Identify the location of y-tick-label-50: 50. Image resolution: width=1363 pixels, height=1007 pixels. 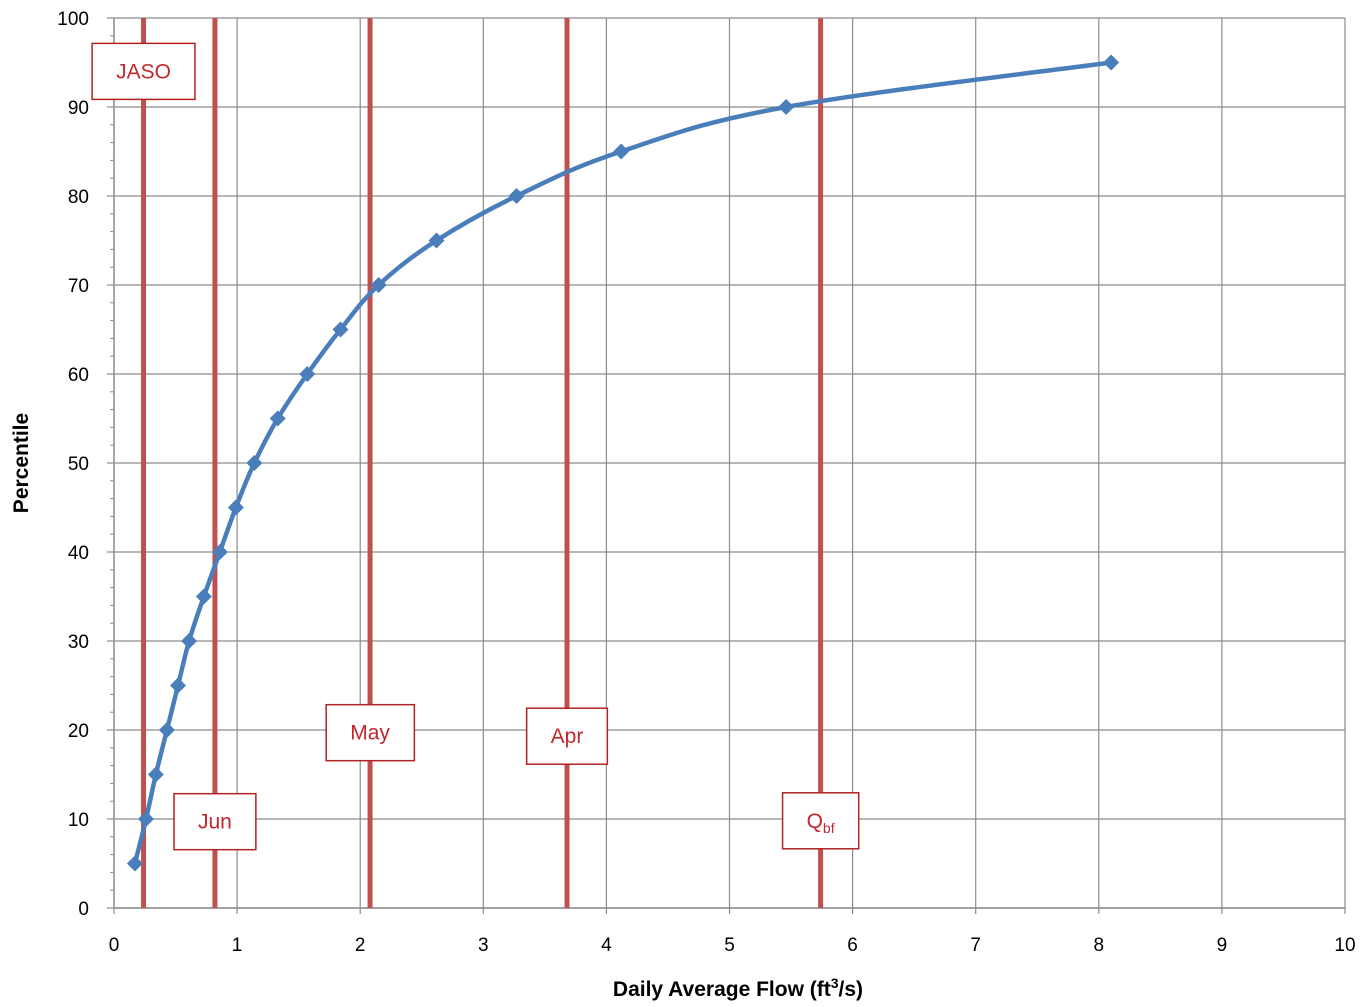
(78, 464).